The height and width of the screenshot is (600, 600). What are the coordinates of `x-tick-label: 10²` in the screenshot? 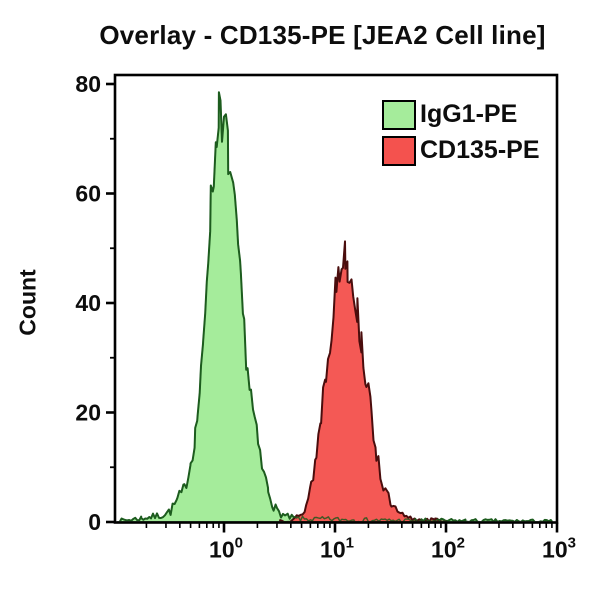 It's located at (448, 549).